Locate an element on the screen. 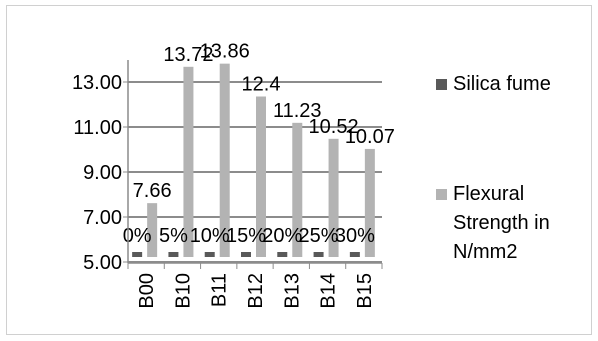 The image size is (598, 341). data-label-silica-fume: 0% is located at coordinates (137, 236).